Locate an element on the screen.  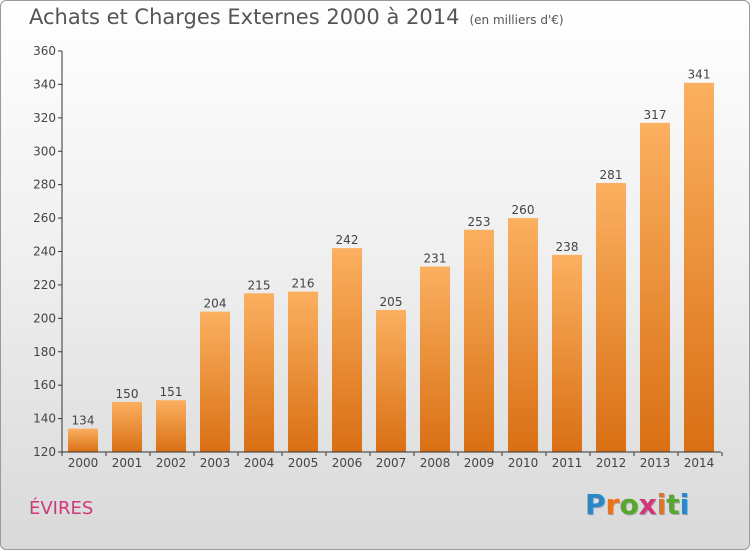
bar-2006 is located at coordinates (347, 350).